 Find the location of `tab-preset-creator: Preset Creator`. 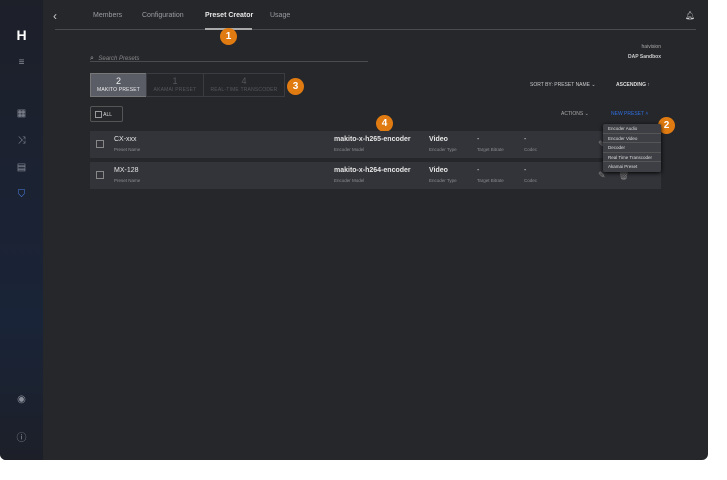

tab-preset-creator: Preset Creator is located at coordinates (229, 15).